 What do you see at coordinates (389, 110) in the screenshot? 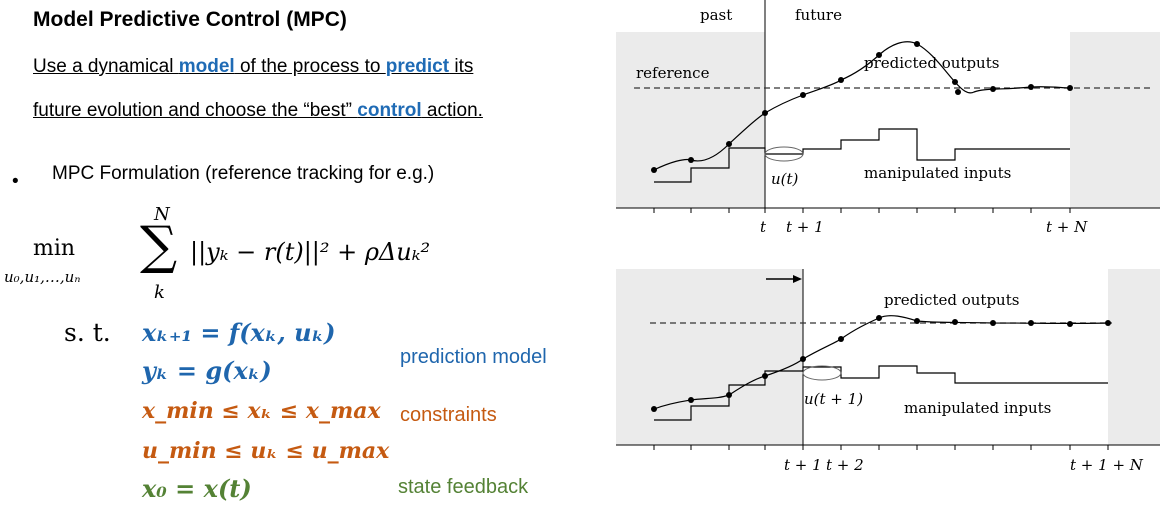
I see `highlight-control: control` at bounding box center [389, 110].